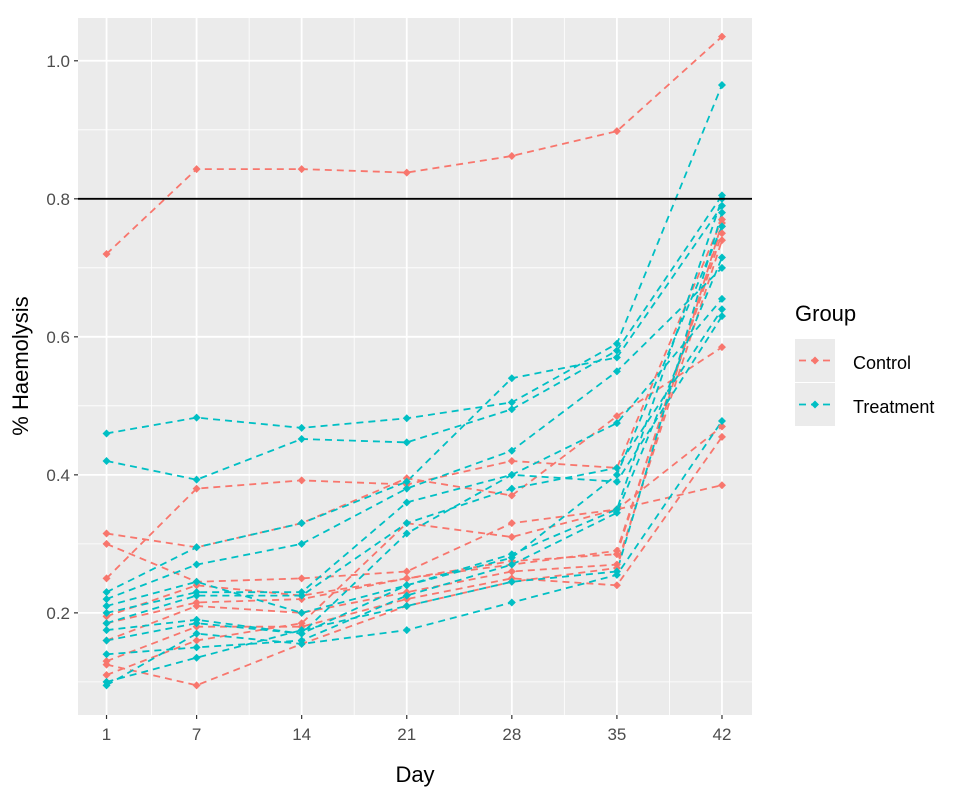 This screenshot has width=960, height=793. Describe the element at coordinates (825, 313) in the screenshot. I see `legend-title: Group` at that location.